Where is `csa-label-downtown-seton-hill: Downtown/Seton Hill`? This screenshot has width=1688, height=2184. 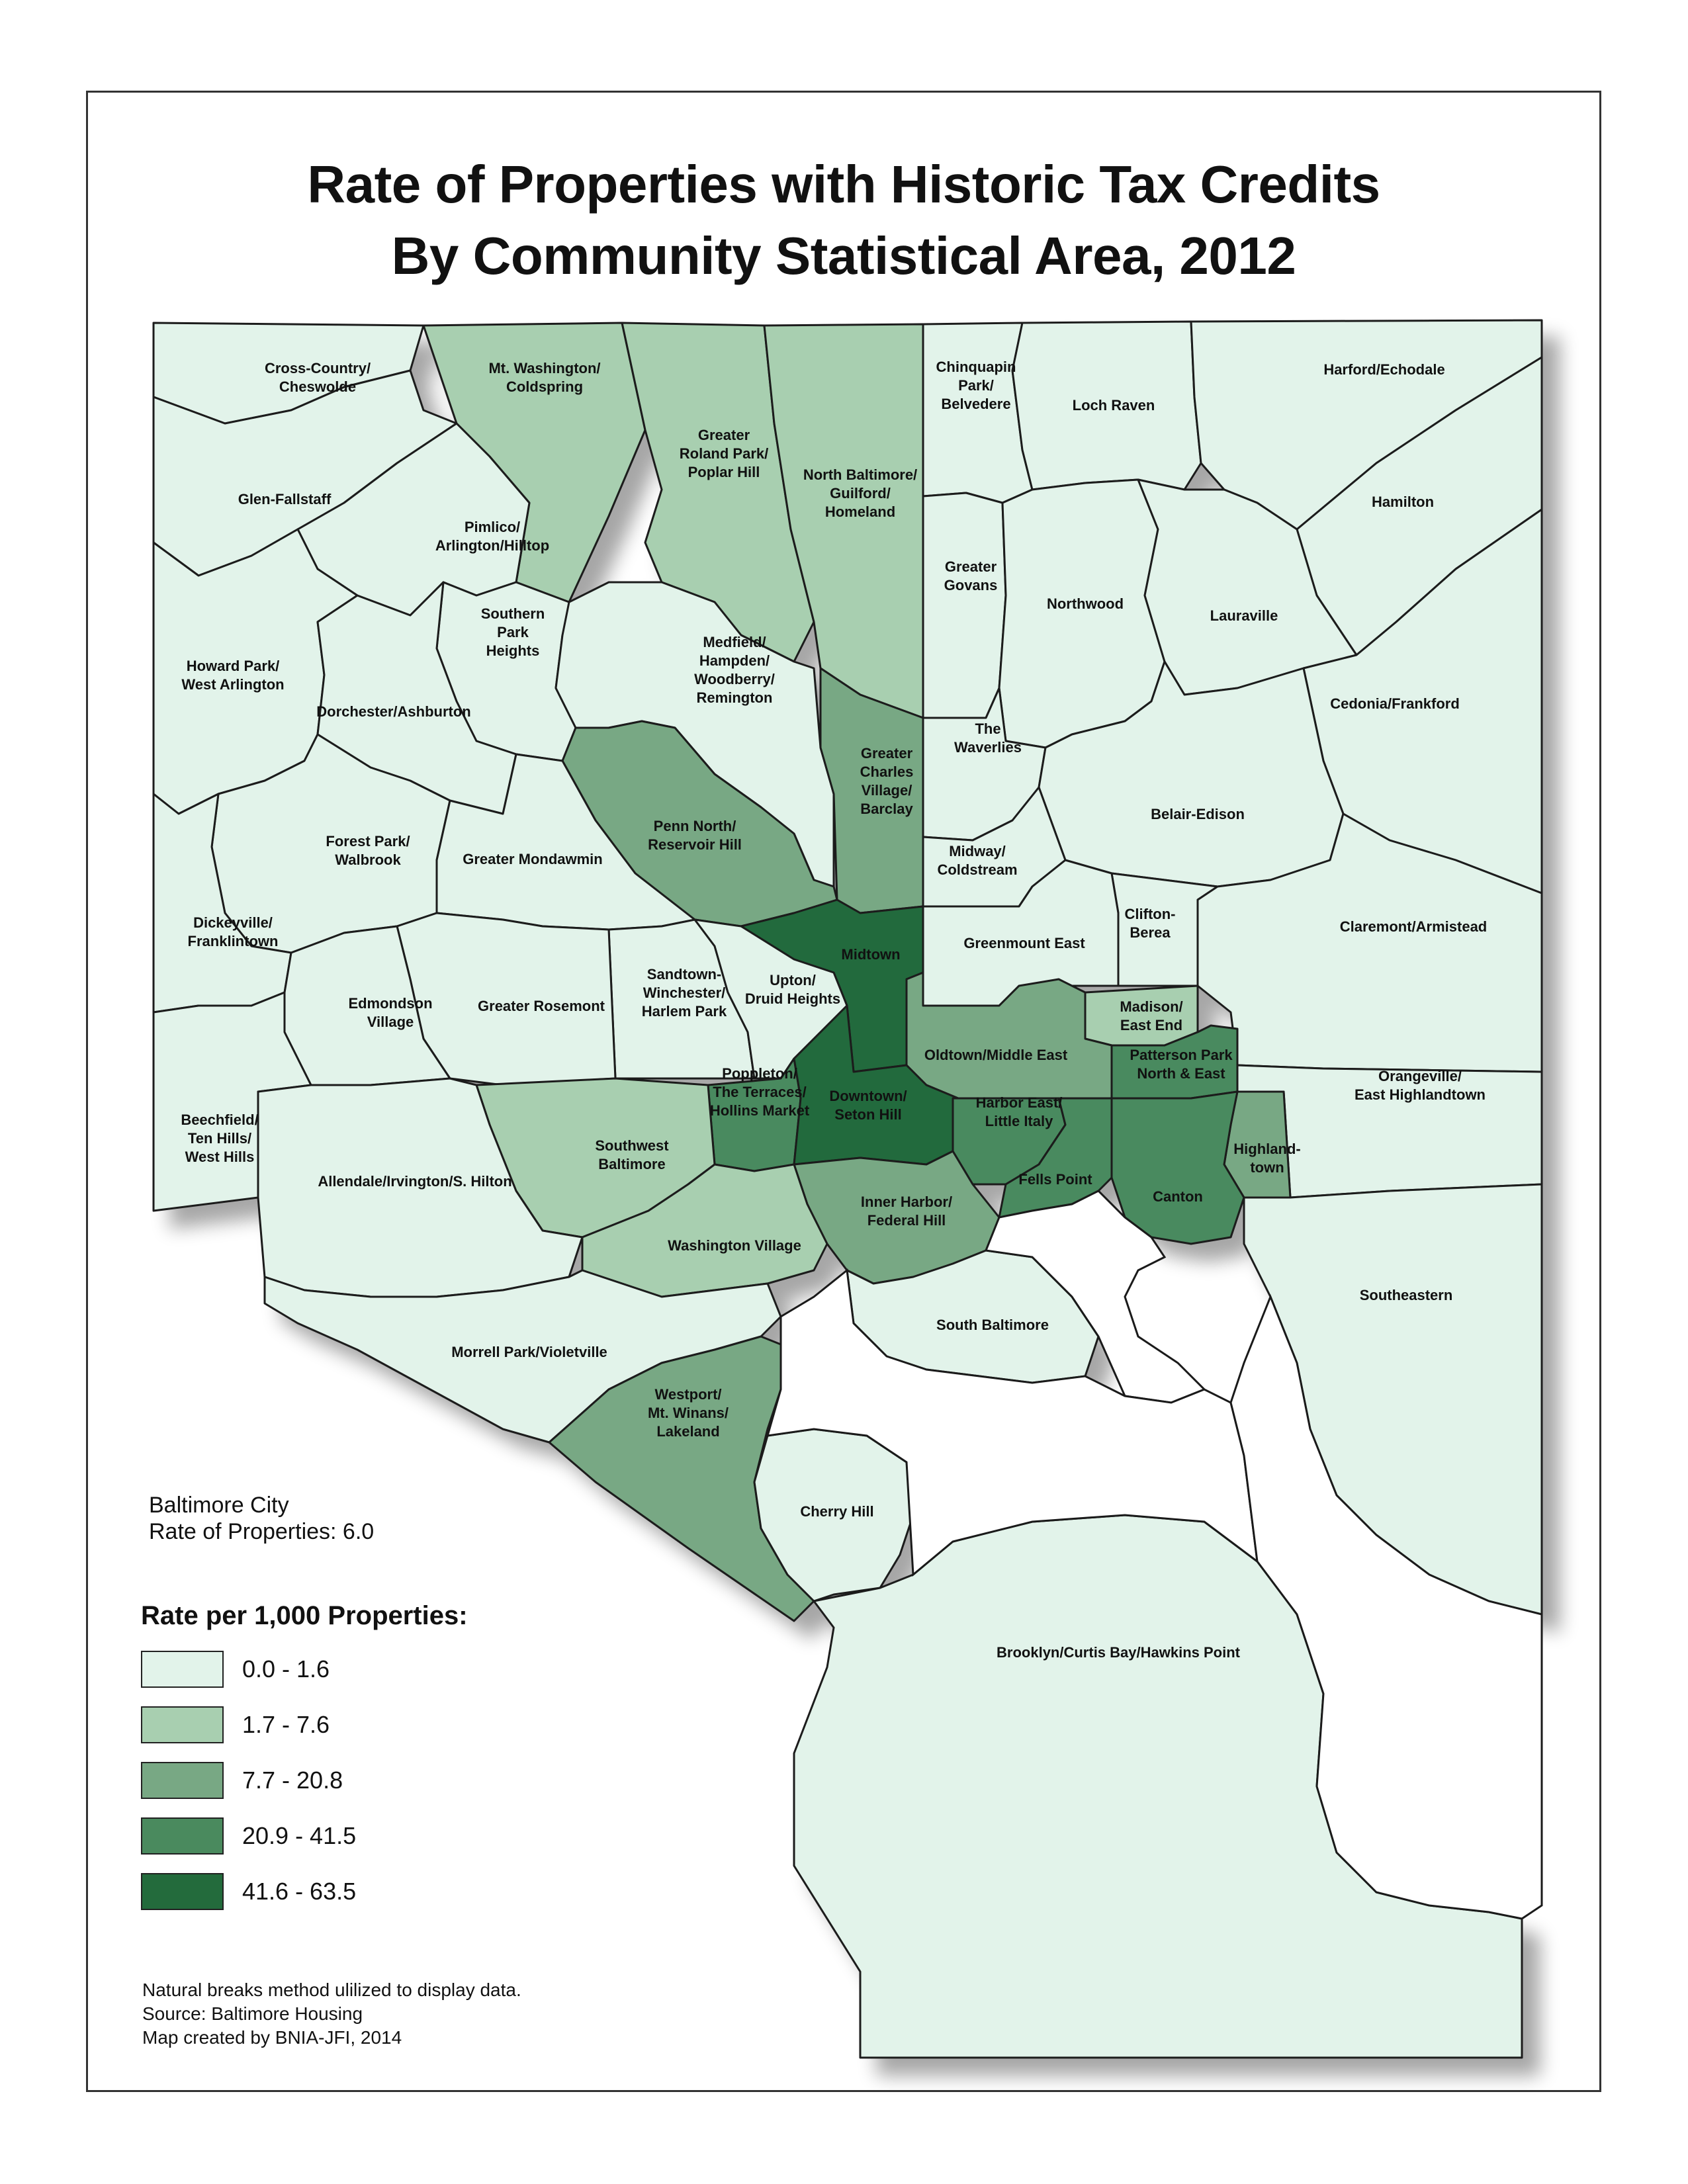 csa-label-downtown-seton-hill: Downtown/Seton Hill is located at coordinates (868, 1105).